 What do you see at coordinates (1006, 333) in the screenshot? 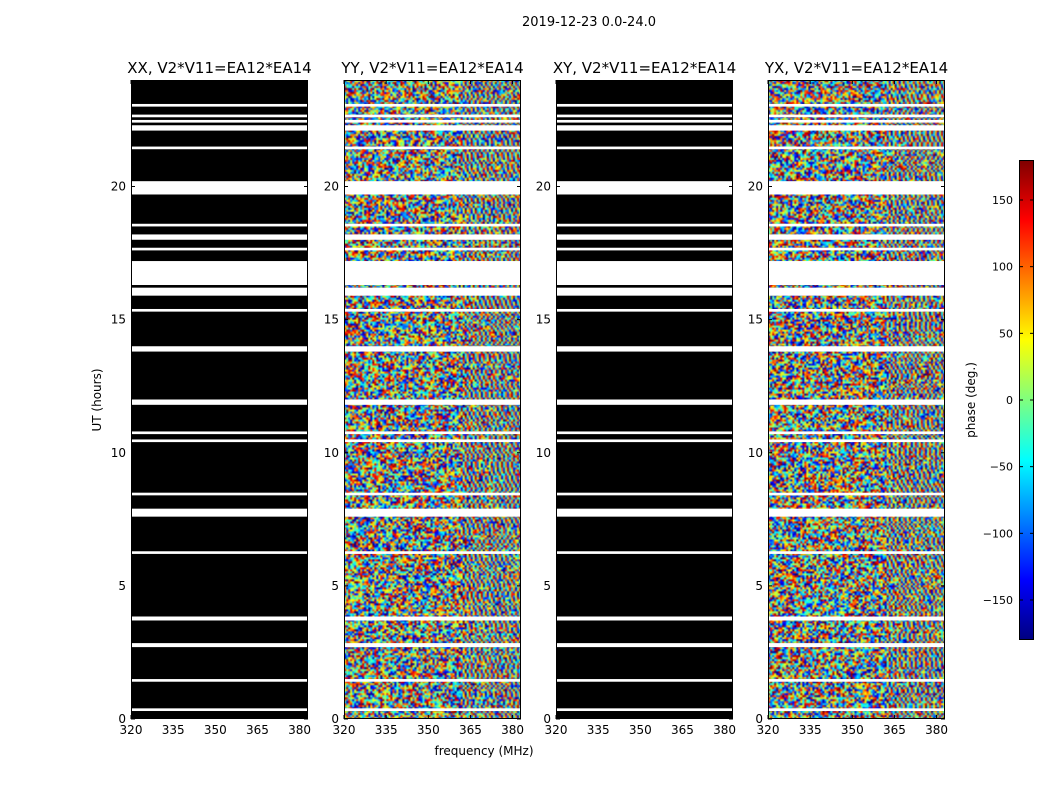
I see `colorbar-tick-label: 50` at bounding box center [1006, 333].